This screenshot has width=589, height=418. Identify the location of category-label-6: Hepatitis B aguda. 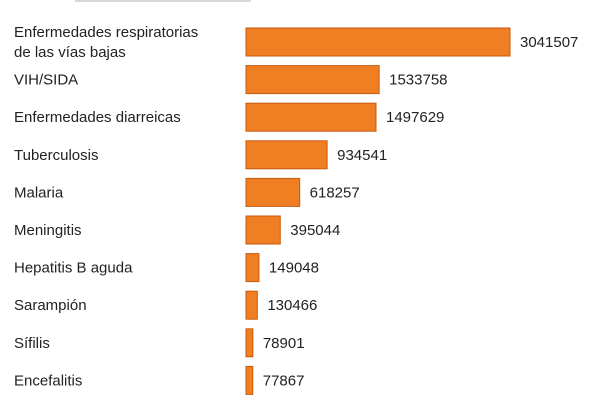
(73, 268).